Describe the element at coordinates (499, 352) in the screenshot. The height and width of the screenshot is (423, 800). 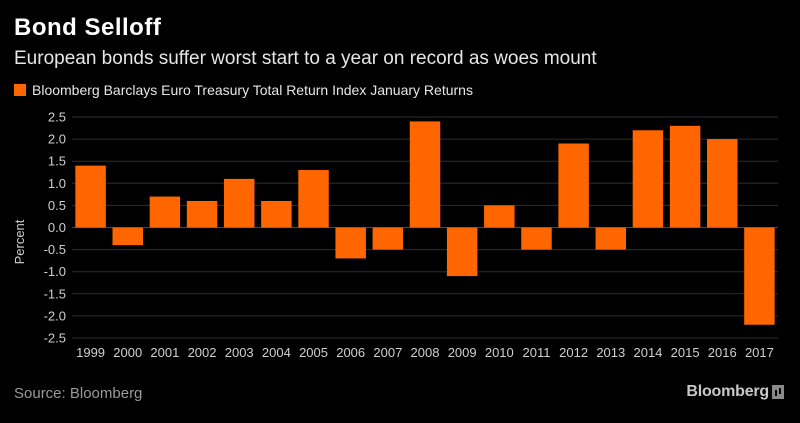
I see `x-tick-label: 2010` at that location.